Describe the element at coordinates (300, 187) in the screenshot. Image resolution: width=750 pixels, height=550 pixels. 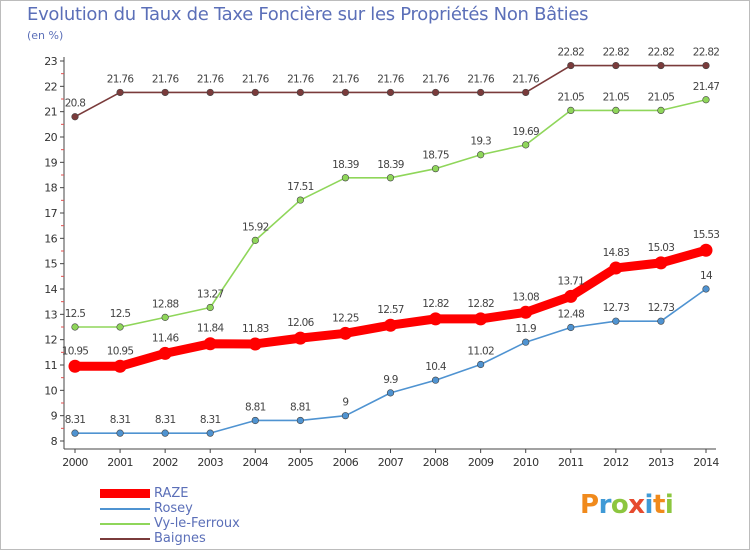
I see `data-label-vy-le-ferroux: 17.51` at that location.